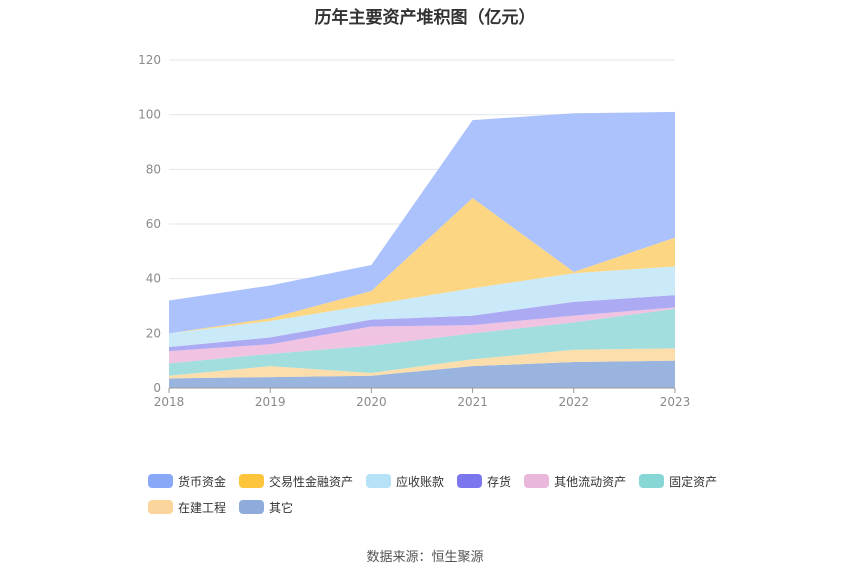  What do you see at coordinates (281, 507) in the screenshot?
I see `legend-label: 其它` at bounding box center [281, 507].